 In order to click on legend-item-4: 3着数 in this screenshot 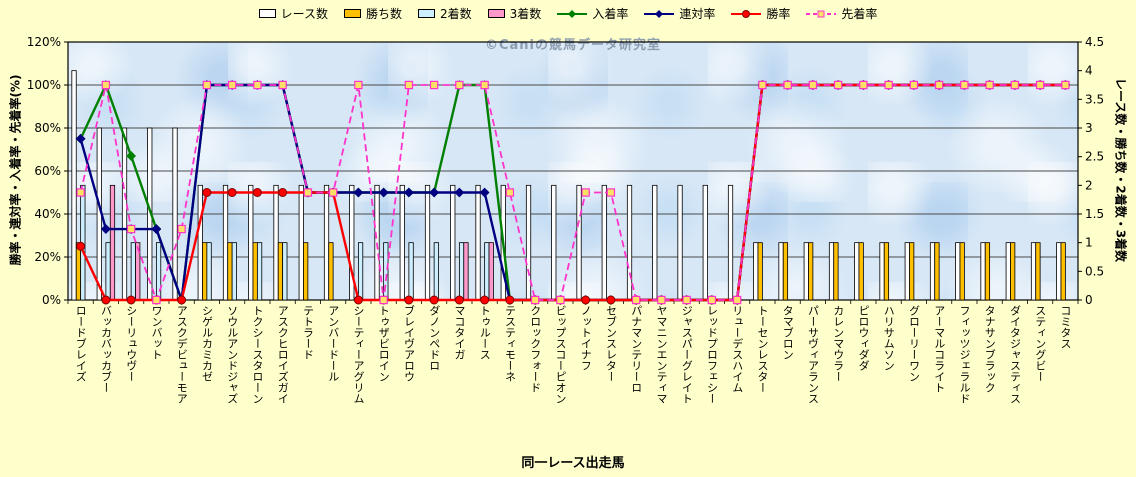, I will do `click(514, 13)`.